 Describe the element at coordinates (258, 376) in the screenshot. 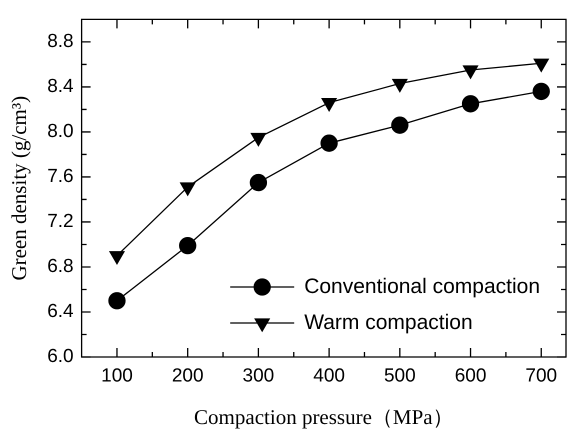

I see `x-tick-label: 300` at that location.